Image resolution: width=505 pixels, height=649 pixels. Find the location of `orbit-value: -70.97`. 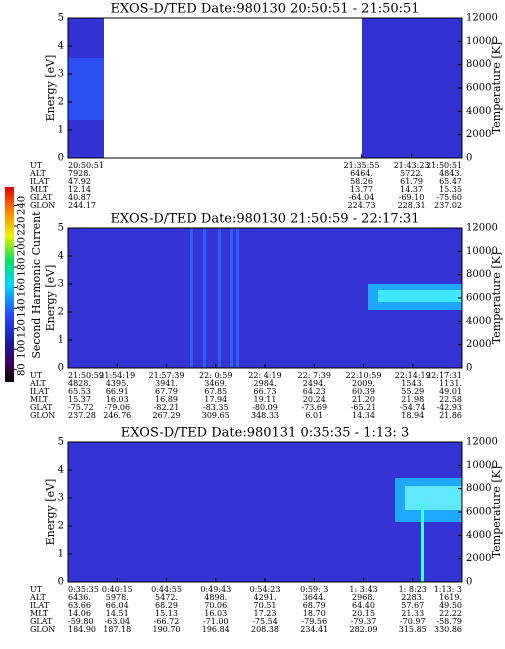

orbit-value: -70.97 is located at coordinates (413, 621).